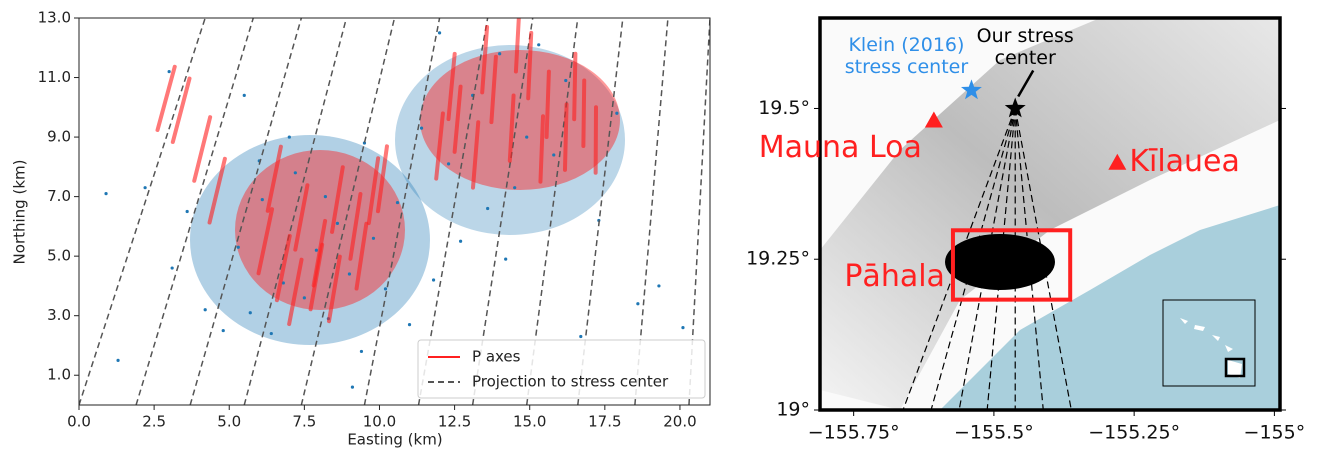 The height and width of the screenshot is (456, 1317). Describe the element at coordinates (454, 422) in the screenshot. I see `x-tick-label: 12.5` at that location.